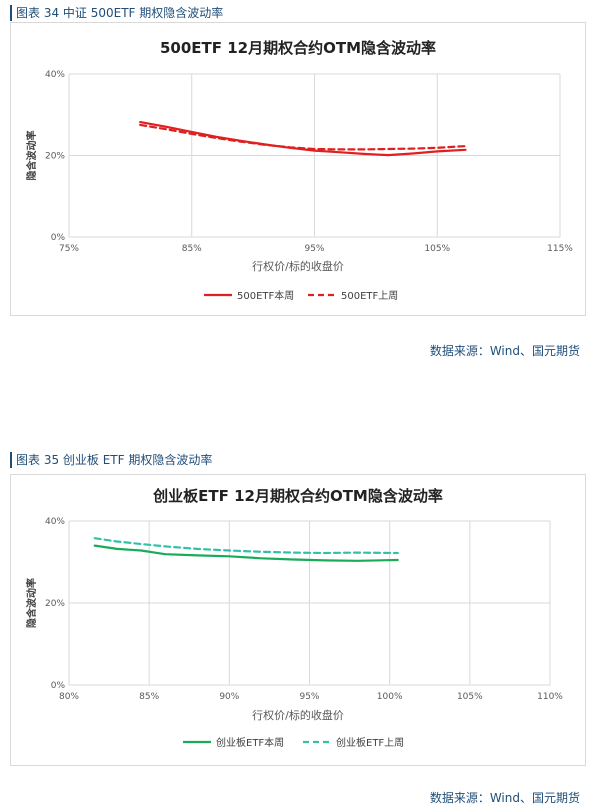 The height and width of the screenshot is (811, 598). What do you see at coordinates (369, 296) in the screenshot?
I see `legend-label: 500ETF上周` at bounding box center [369, 296].